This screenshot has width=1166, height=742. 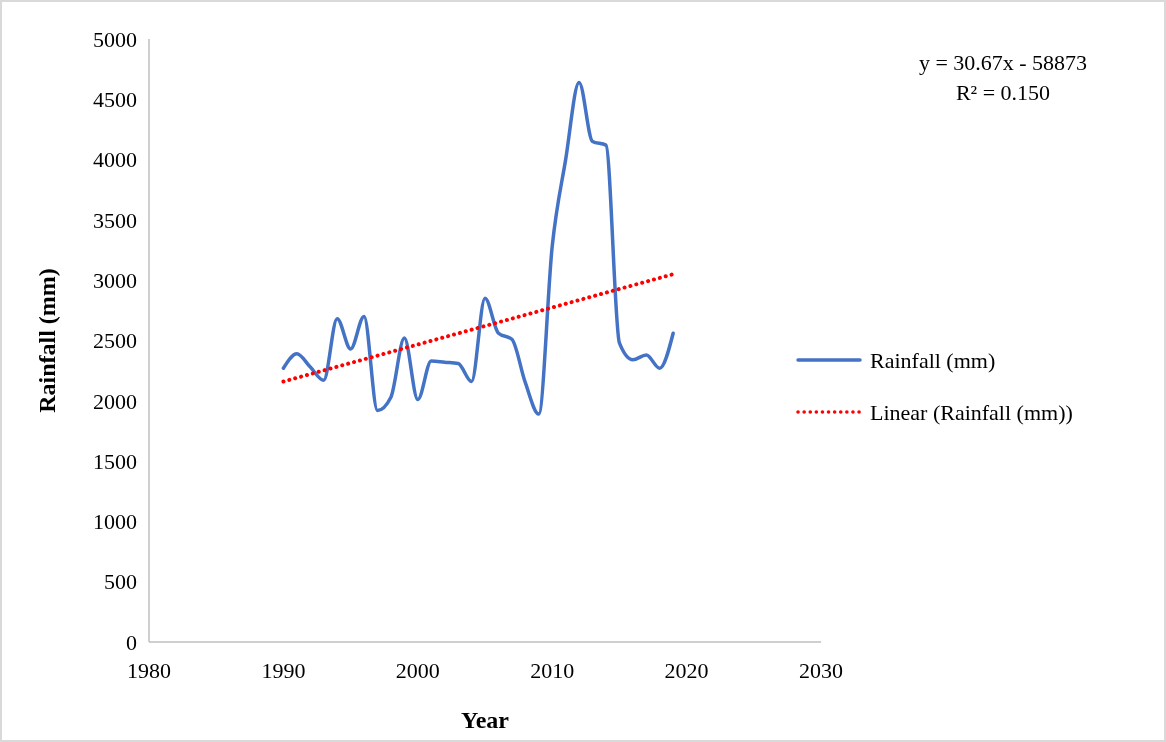 I want to click on legend-label: Rainfall (mm), so click(x=933, y=360).